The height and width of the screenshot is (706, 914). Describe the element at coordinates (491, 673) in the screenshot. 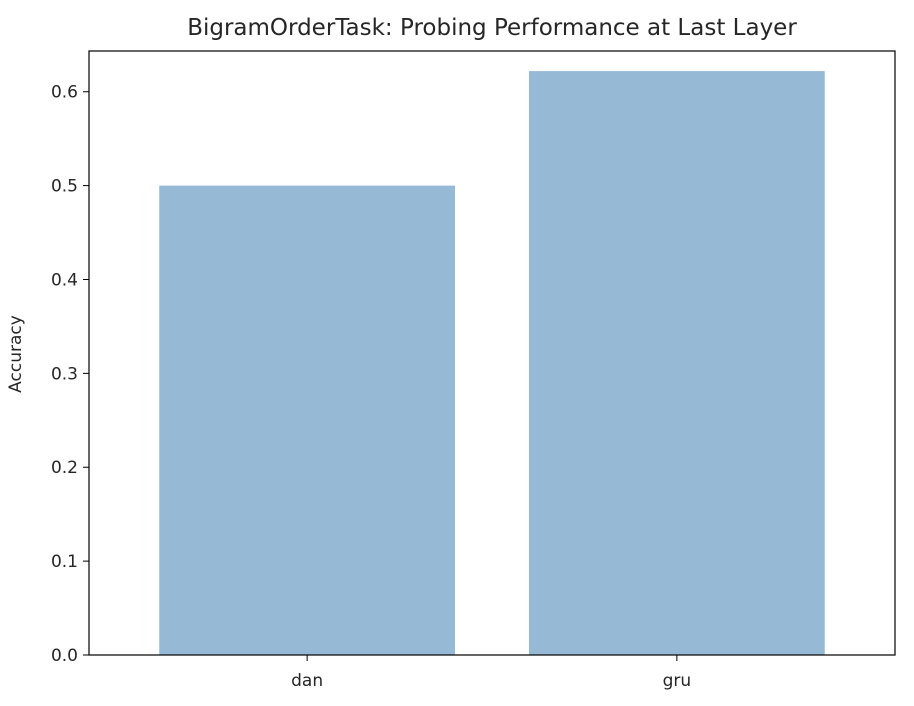

I see `x-ticks-layer: dan gru` at that location.